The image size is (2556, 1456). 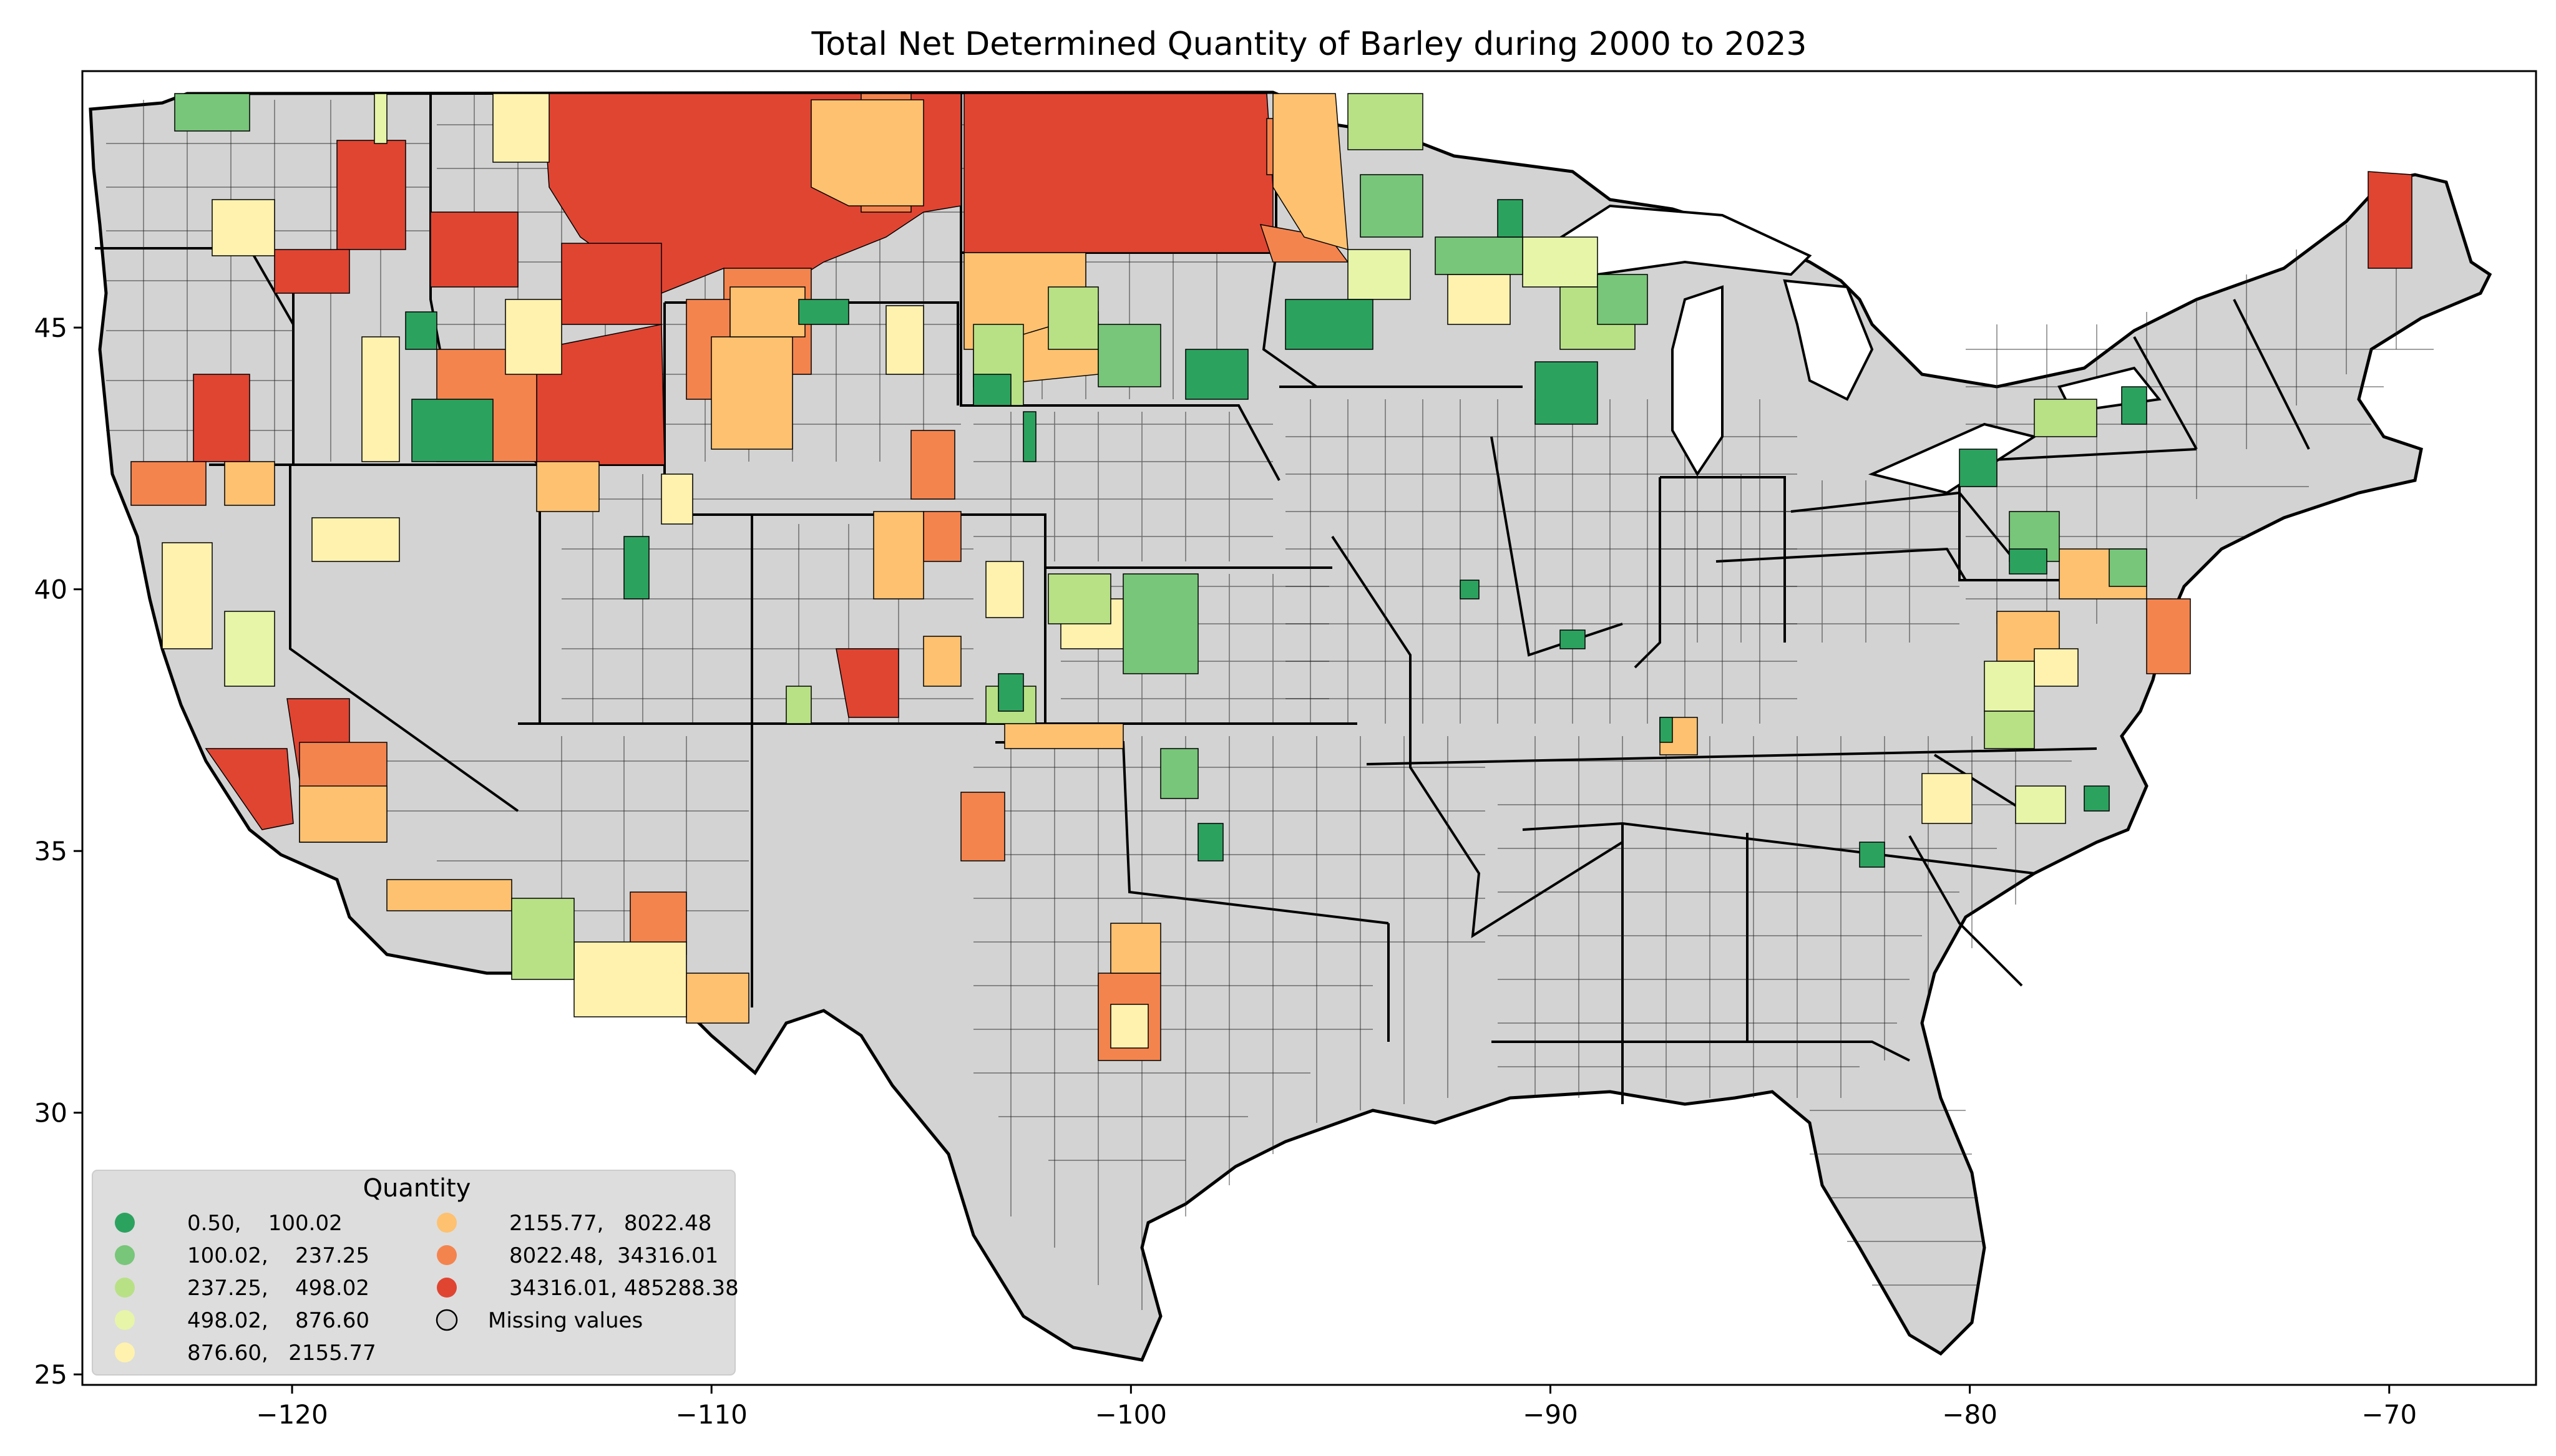 I want to click on x-tick-label: −70, so click(x=2389, y=1414).